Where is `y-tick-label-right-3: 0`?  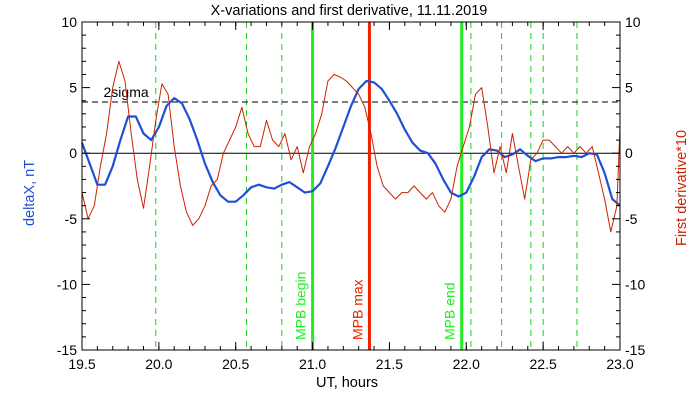 y-tick-label-right-3: 0 is located at coordinates (629, 153).